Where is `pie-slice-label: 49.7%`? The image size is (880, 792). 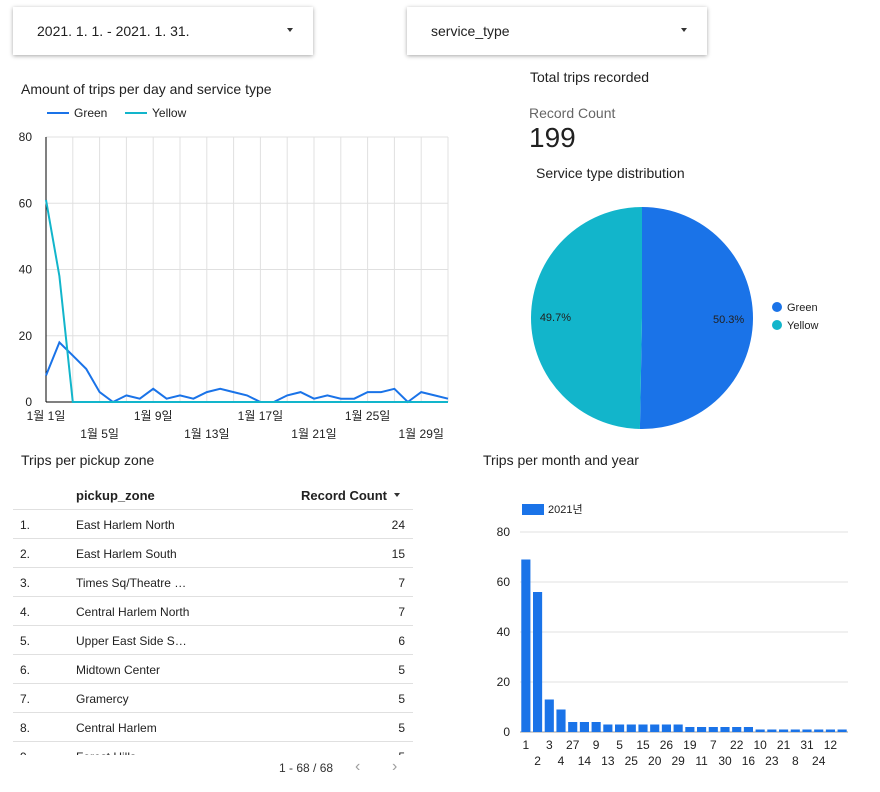
pie-slice-label: 49.7% is located at coordinates (555, 318).